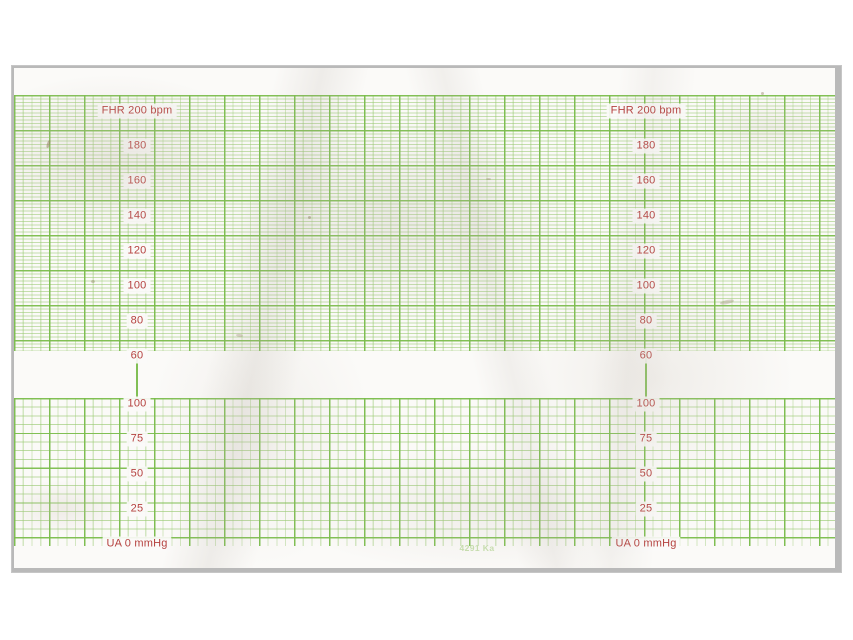 This screenshot has height=640, width=853. Describe the element at coordinates (646, 216) in the screenshot. I see `fhr-right-label-140: 140` at that location.